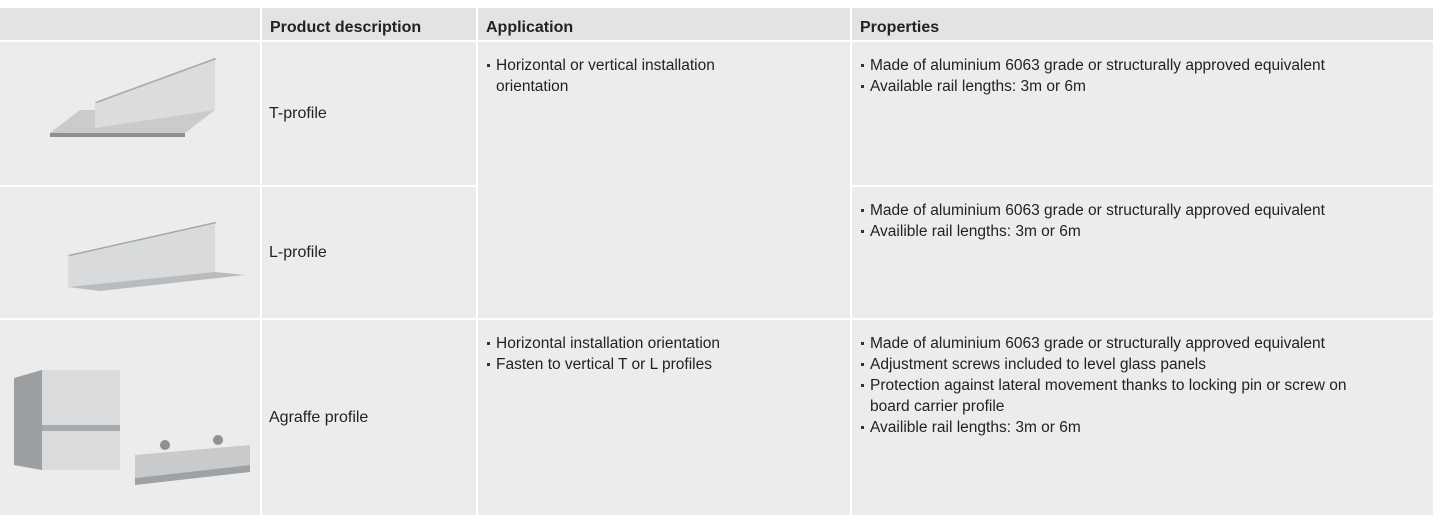  I want to click on header-empty, so click(130, 24).